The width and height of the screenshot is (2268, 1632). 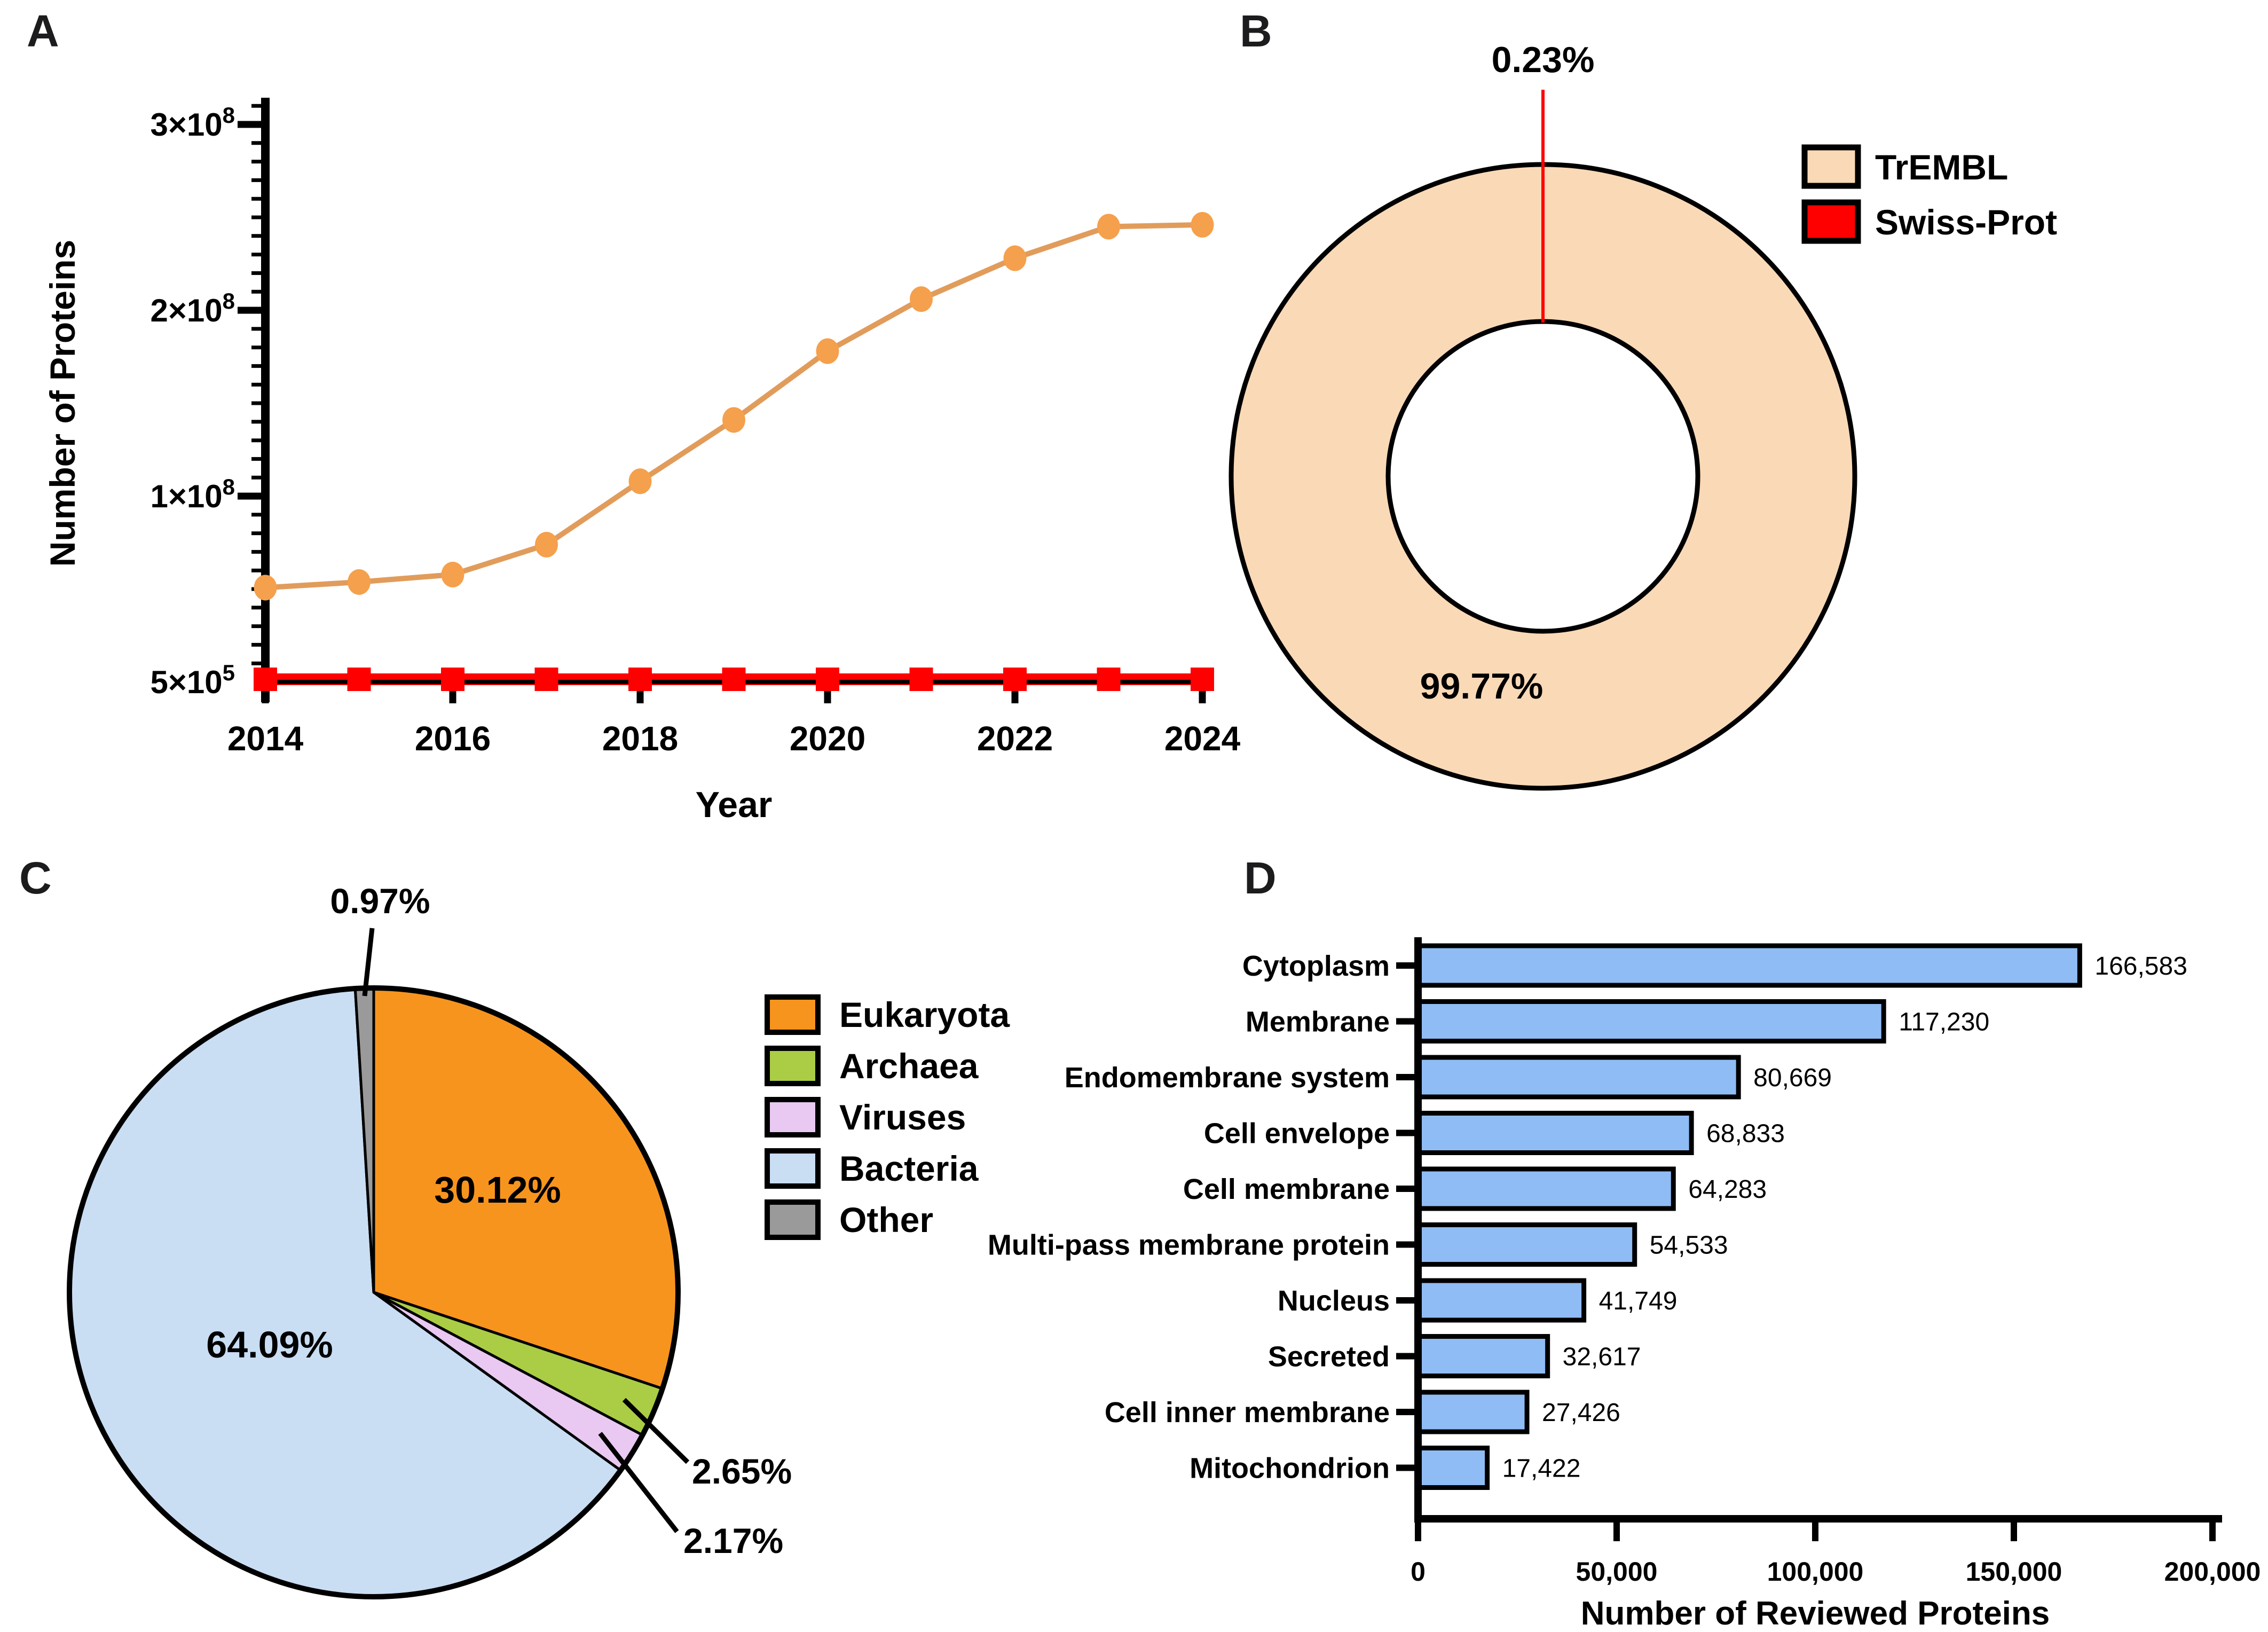 I want to click on y-tick-label: 5×10⁵, so click(x=192, y=680).